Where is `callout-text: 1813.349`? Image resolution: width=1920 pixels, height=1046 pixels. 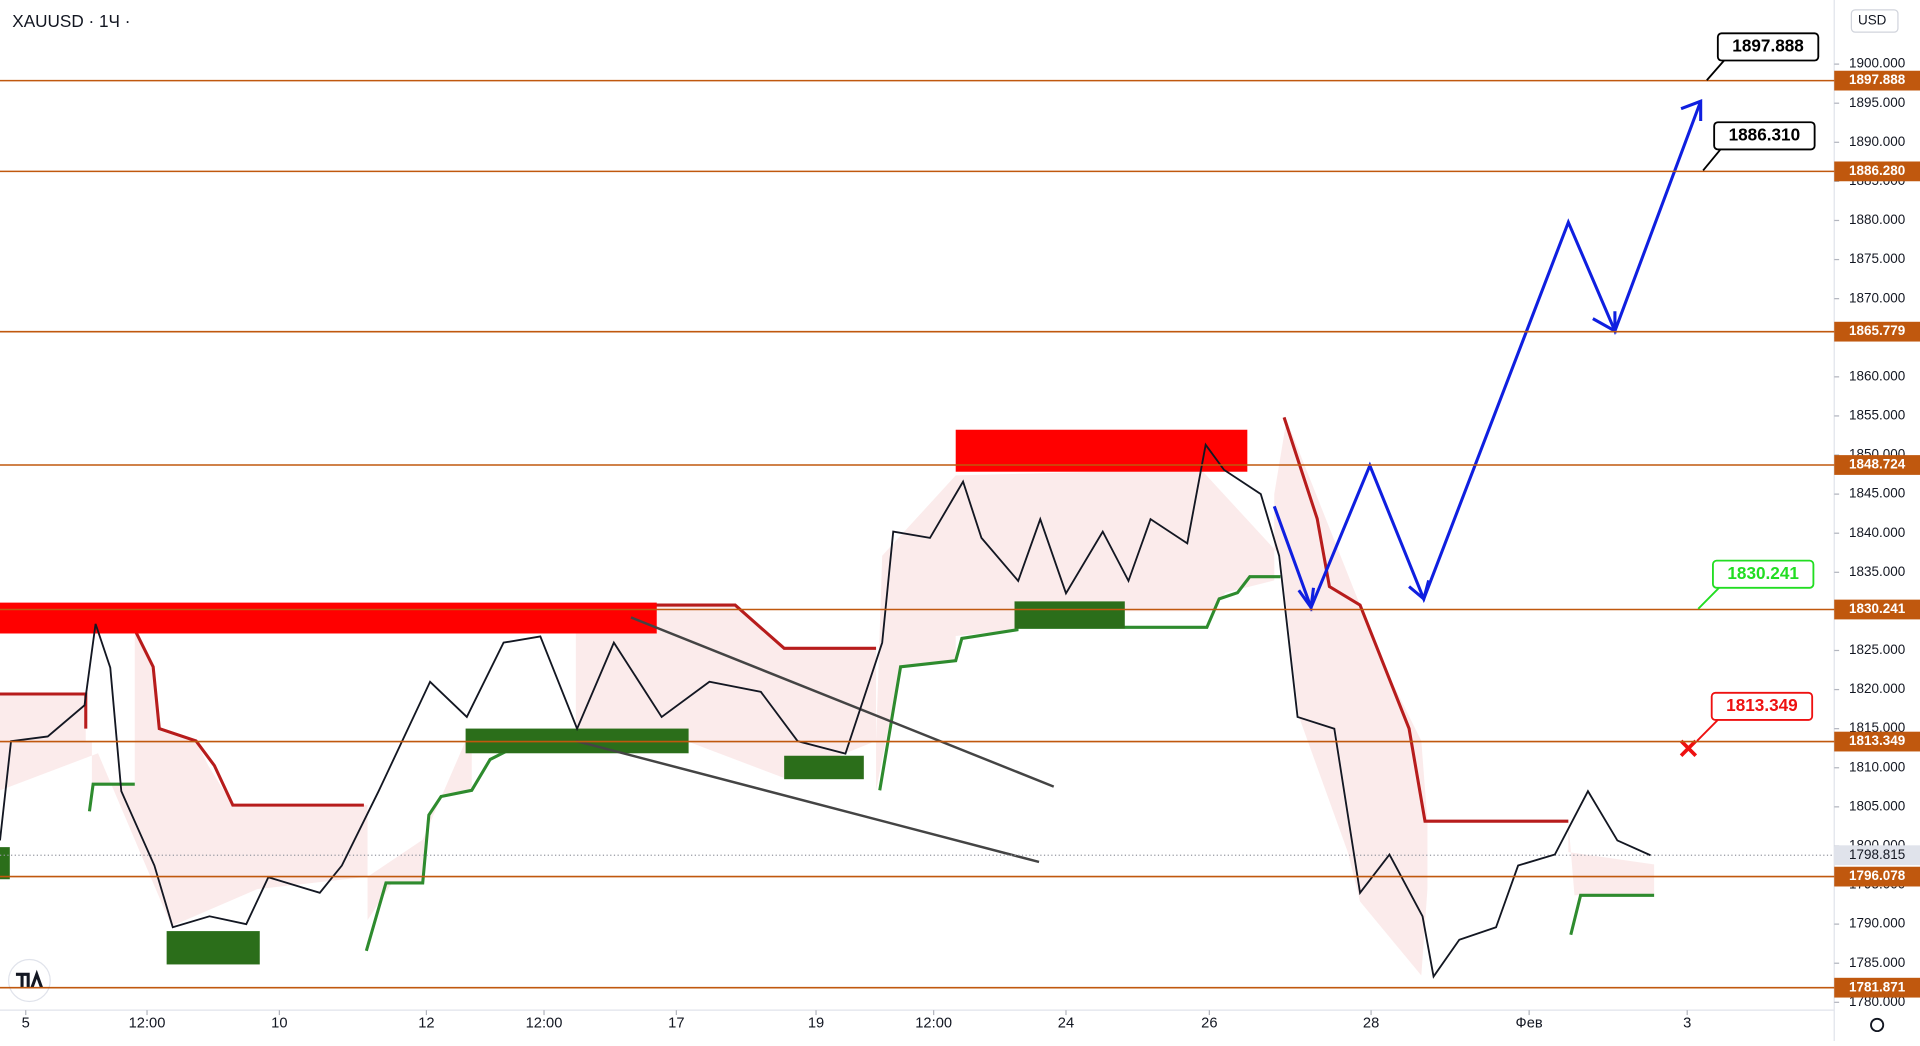 callout-text: 1813.349 is located at coordinates (1762, 705).